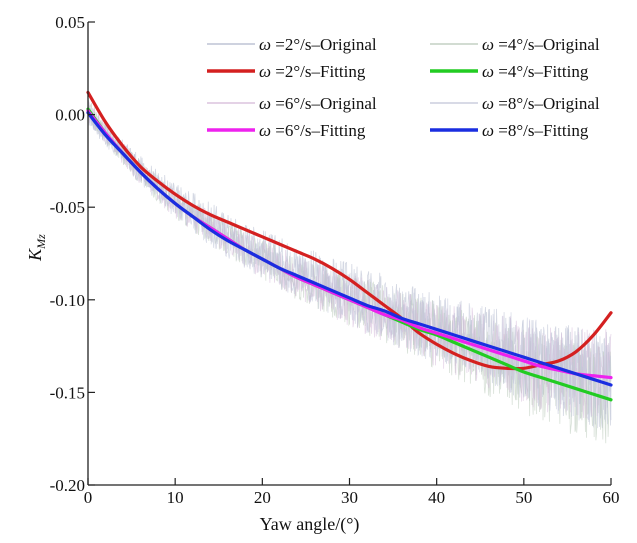 The image size is (637, 543). I want to click on legend-entry: ω =4°/s–Fitting, so click(509, 71).